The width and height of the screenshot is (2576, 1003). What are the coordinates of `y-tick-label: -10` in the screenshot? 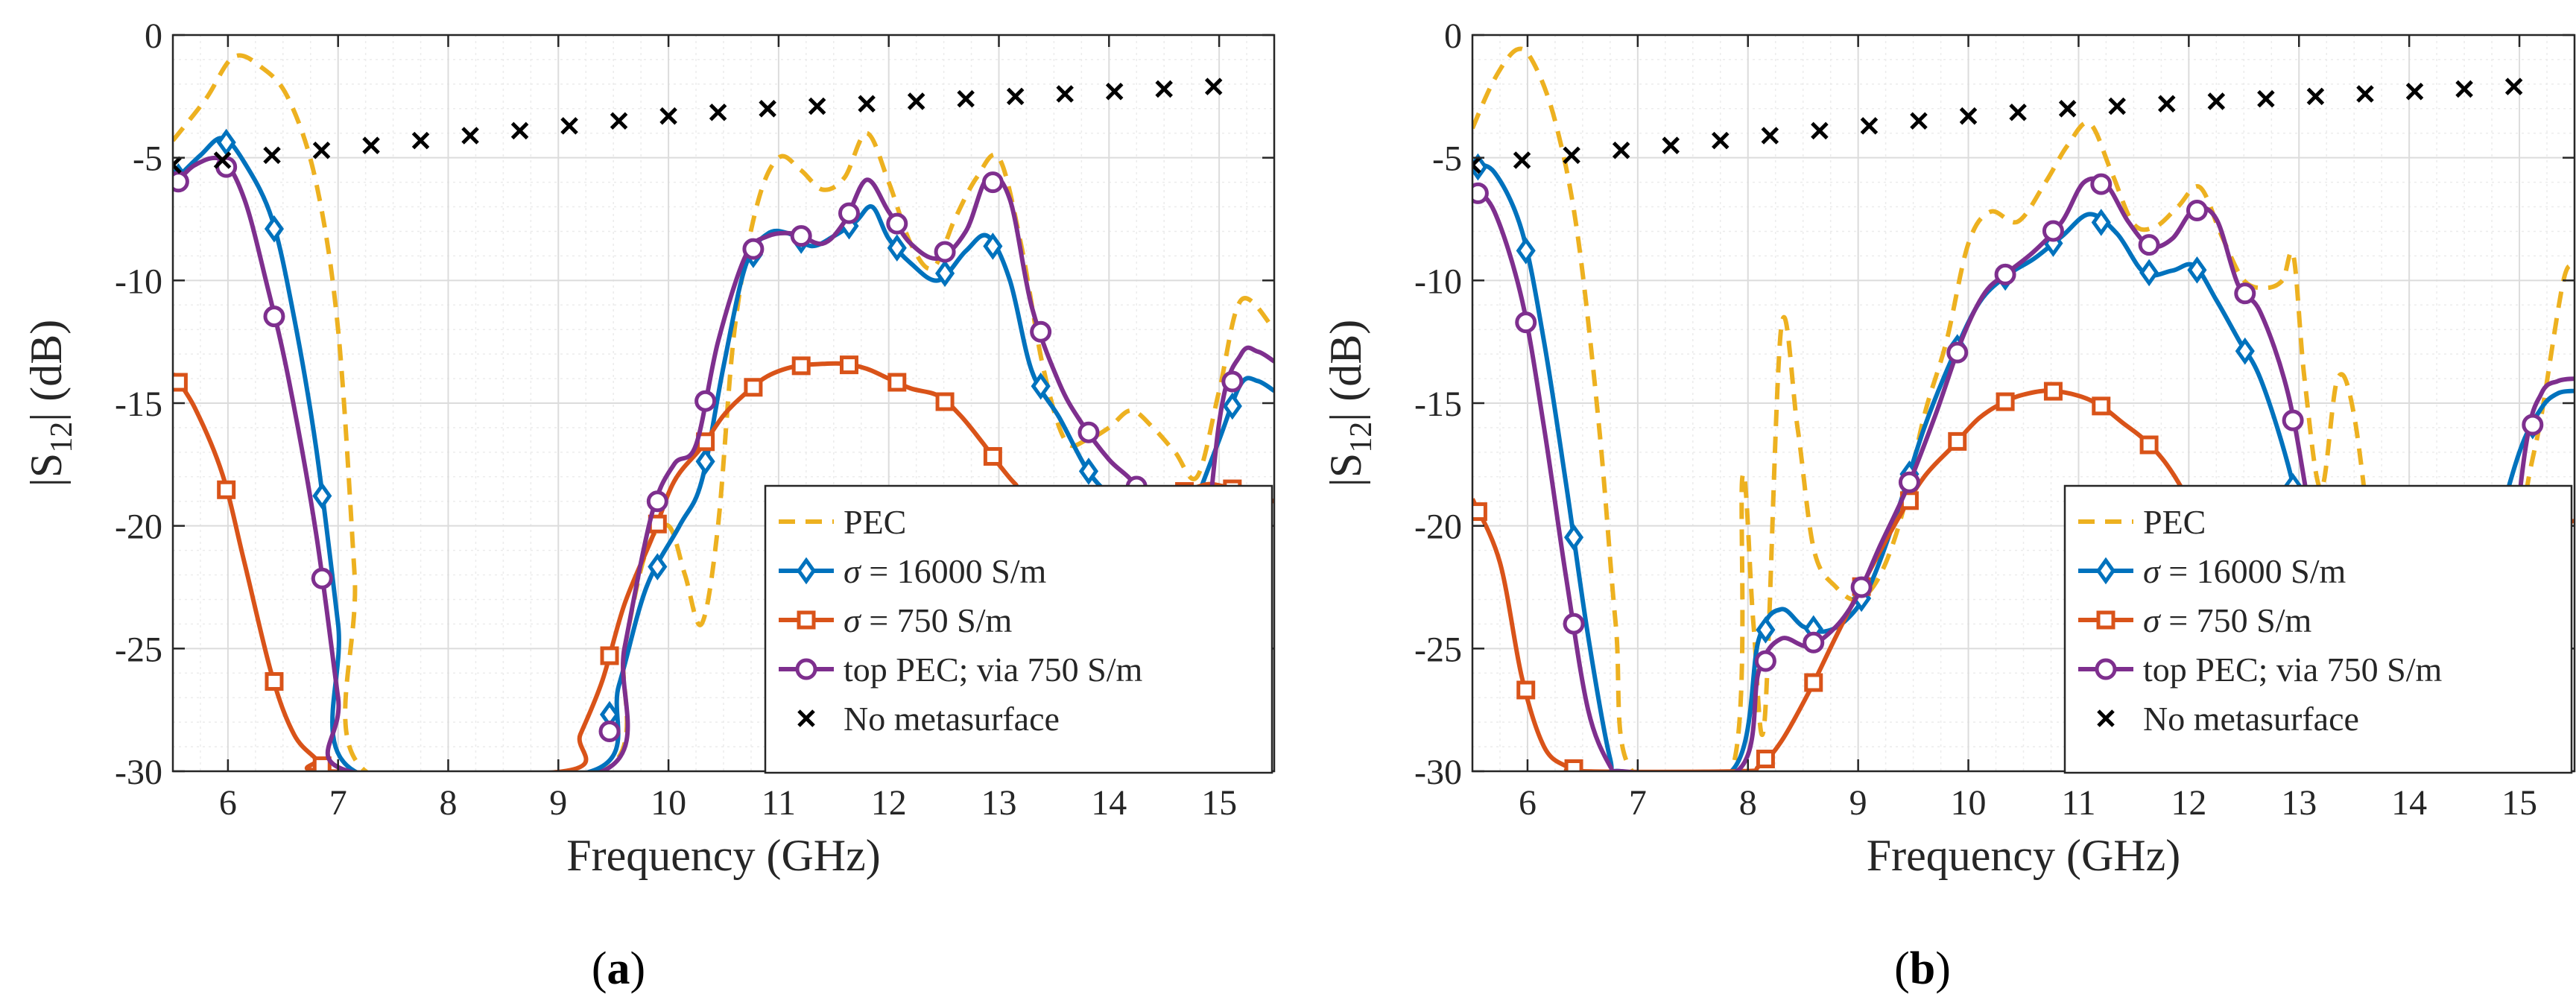 It's located at (138, 281).